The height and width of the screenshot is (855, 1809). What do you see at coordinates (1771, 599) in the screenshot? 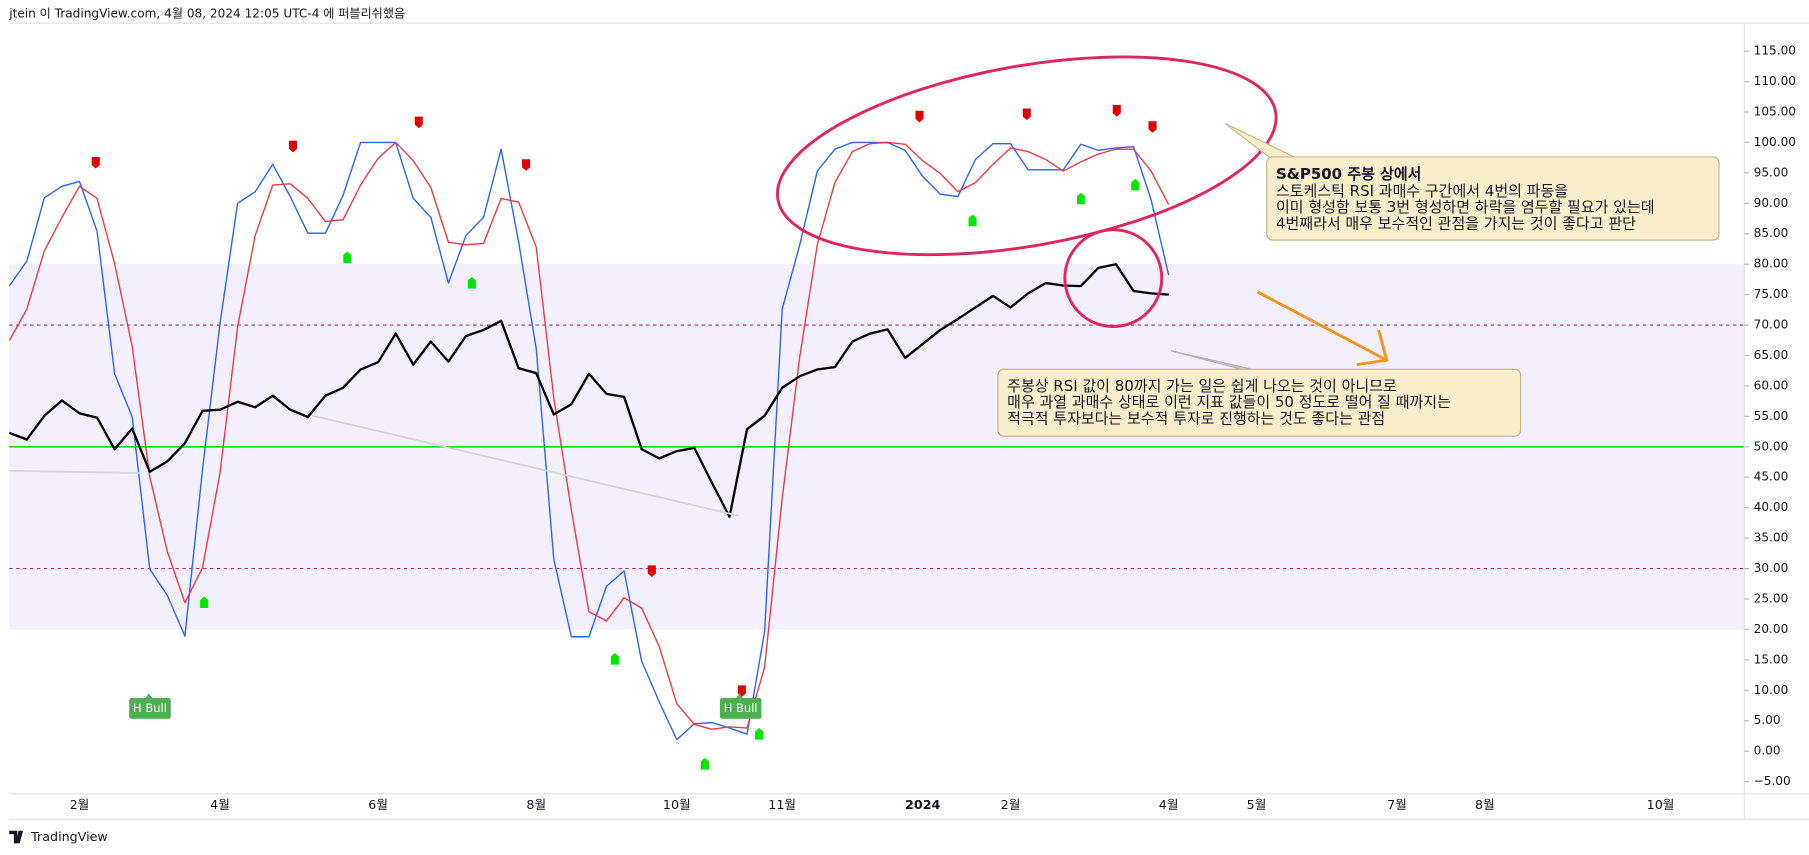
I see `y-tick-label: 25.00` at bounding box center [1771, 599].